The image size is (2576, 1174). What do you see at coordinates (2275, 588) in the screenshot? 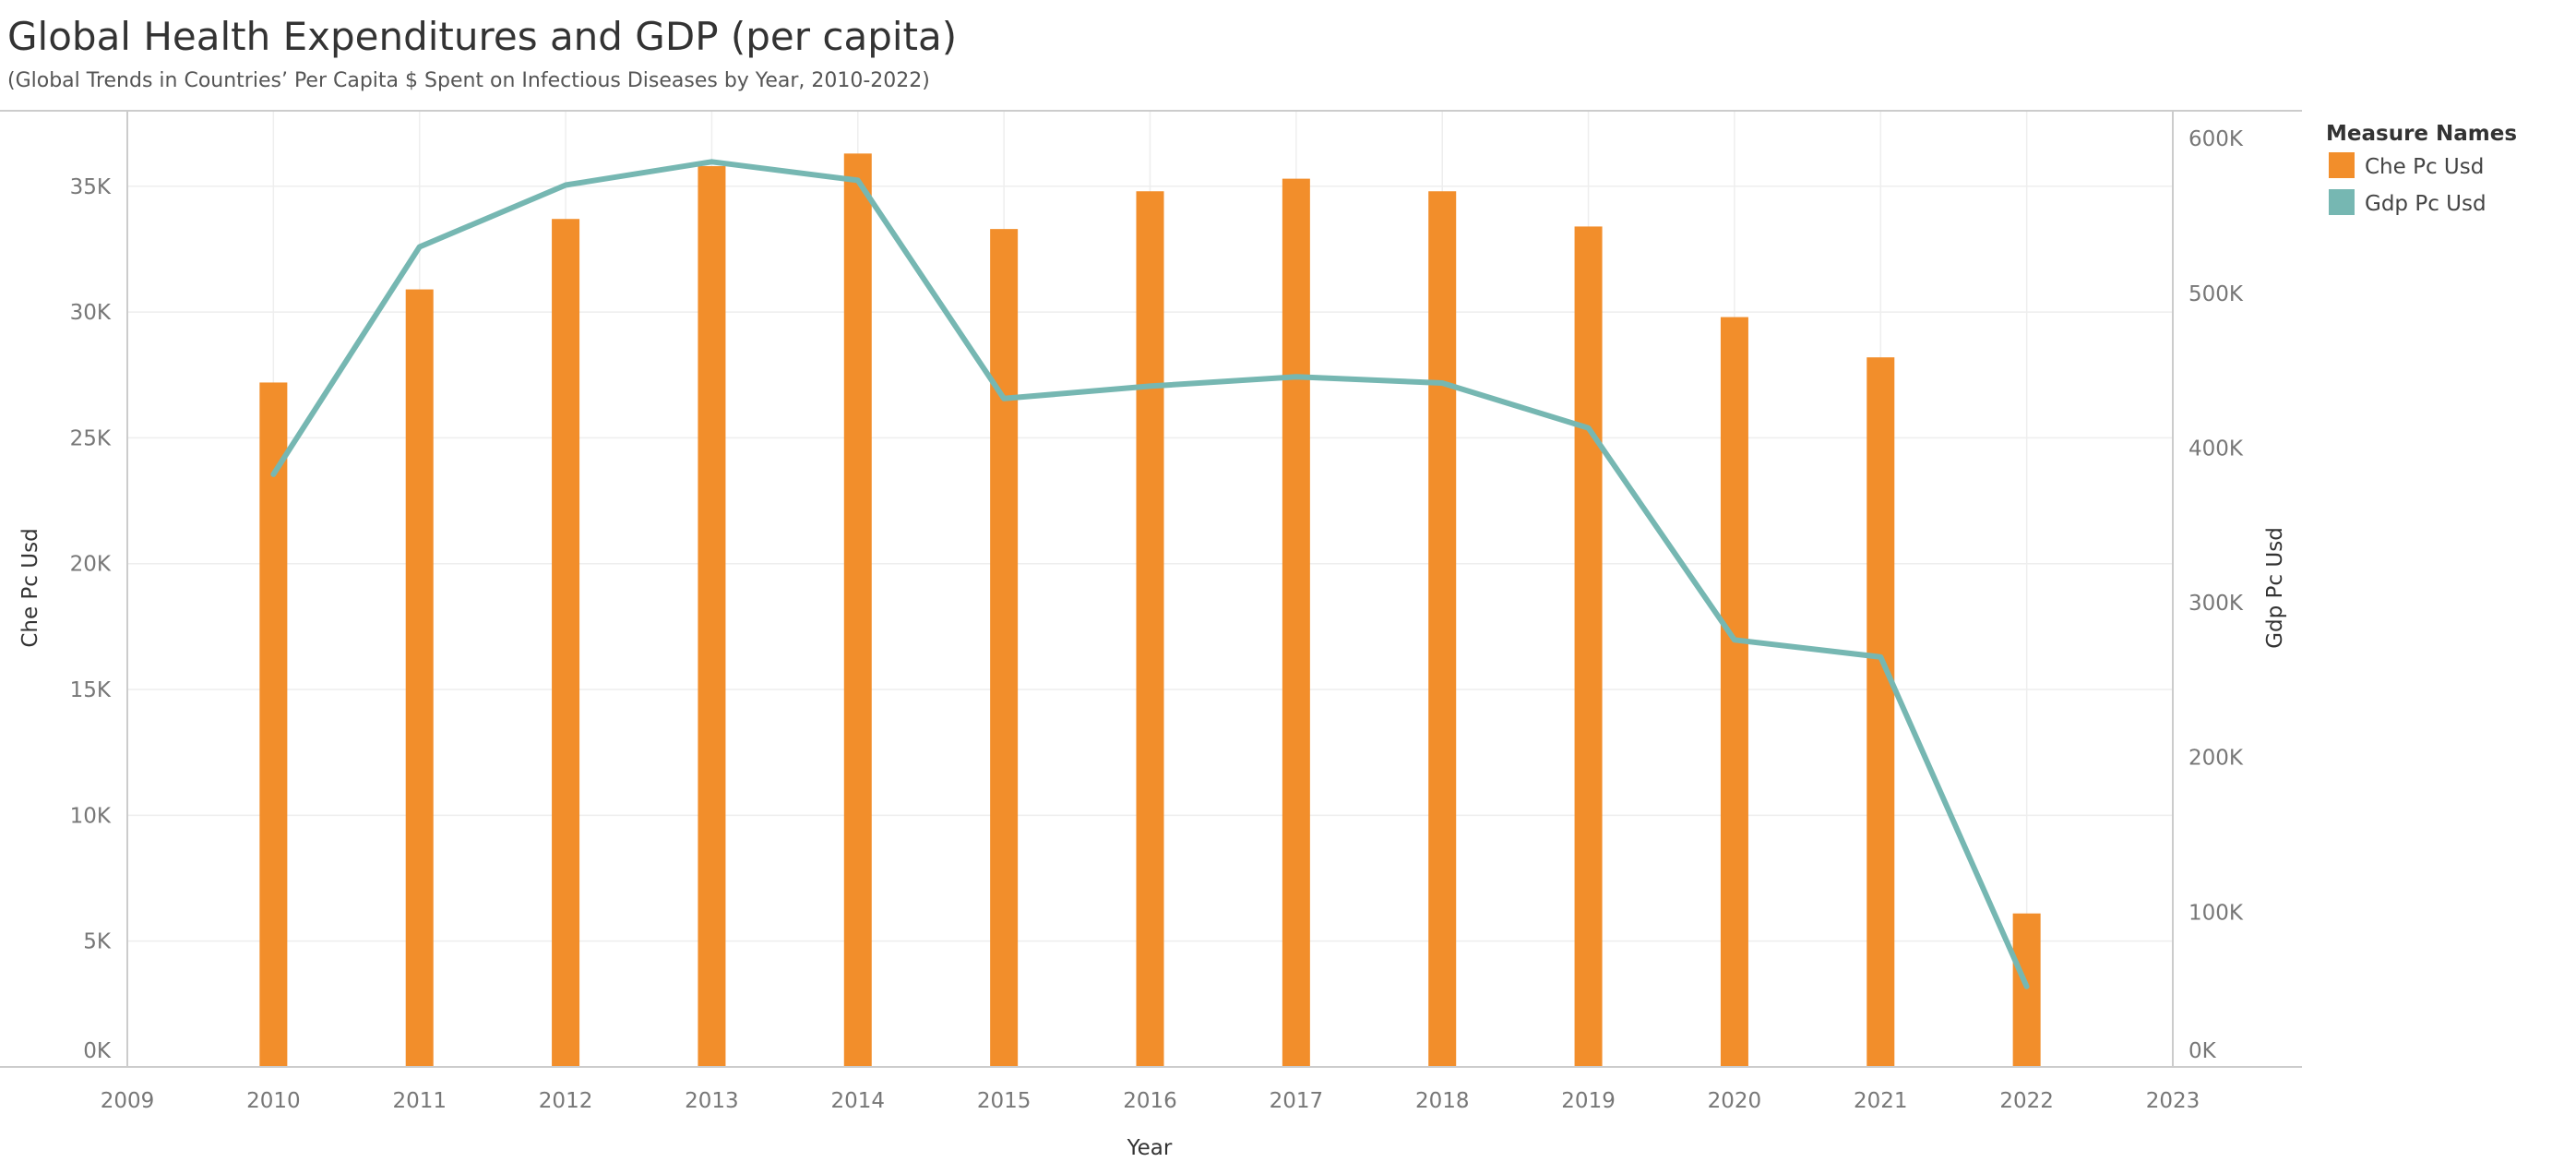
I see `y2-axis-title: Gdp Pc Usd` at bounding box center [2275, 588].